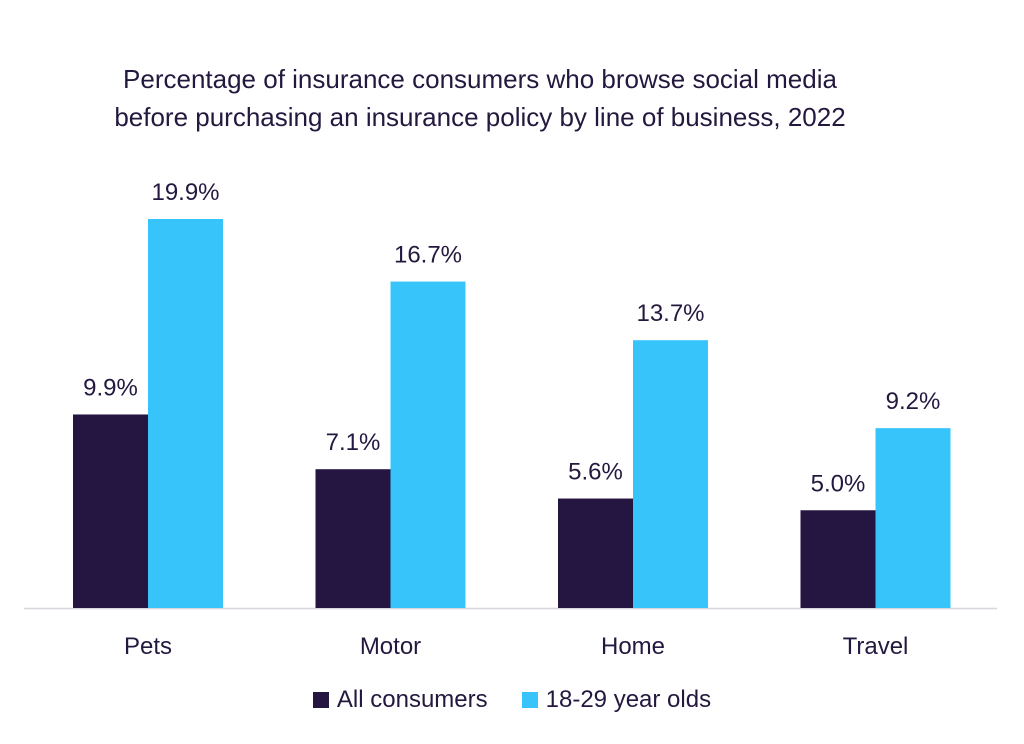 The image size is (1024, 744). I want to click on legend-item-18-29: 18-29 year olds, so click(616, 700).